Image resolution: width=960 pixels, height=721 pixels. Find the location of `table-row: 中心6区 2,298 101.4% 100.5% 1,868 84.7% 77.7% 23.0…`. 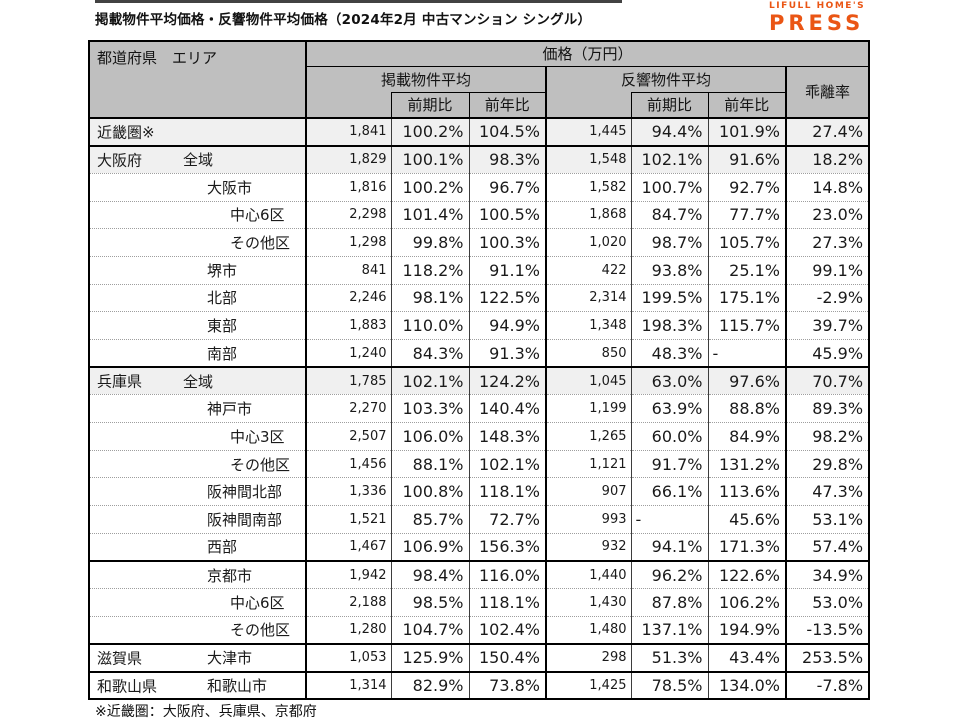

table-row: 中心6区 2,298 101.4% 100.5% 1,868 84.7% 77.7% 23.0… is located at coordinates (479, 214).